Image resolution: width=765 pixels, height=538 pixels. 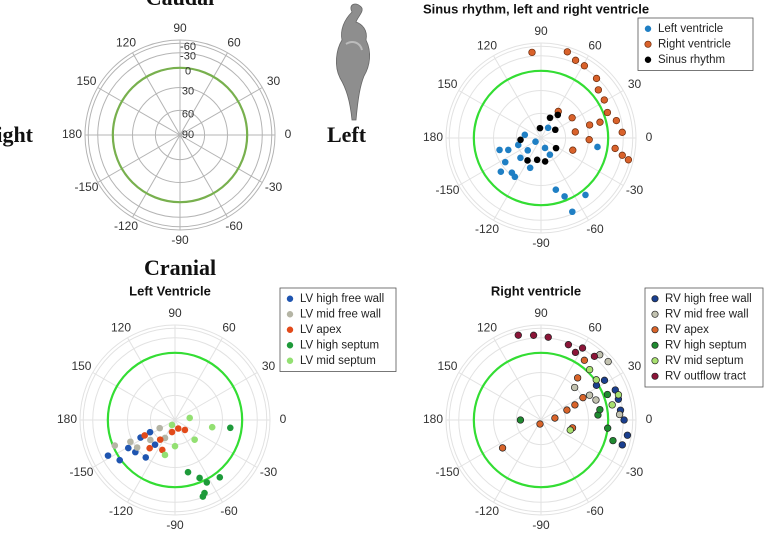 I want to click on legend-label: Right ventricle, so click(x=694, y=44).